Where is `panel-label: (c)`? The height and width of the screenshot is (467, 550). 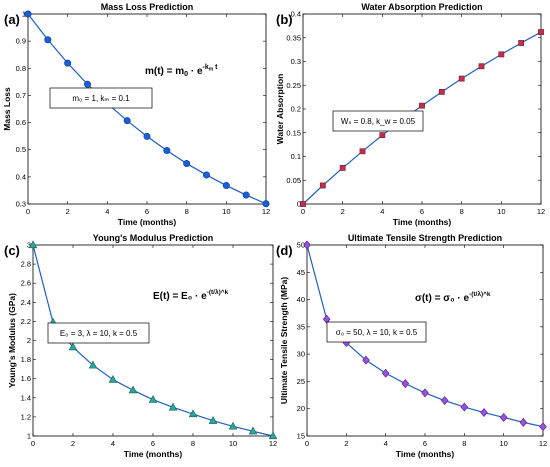
panel-label: (c) is located at coordinates (12, 250).